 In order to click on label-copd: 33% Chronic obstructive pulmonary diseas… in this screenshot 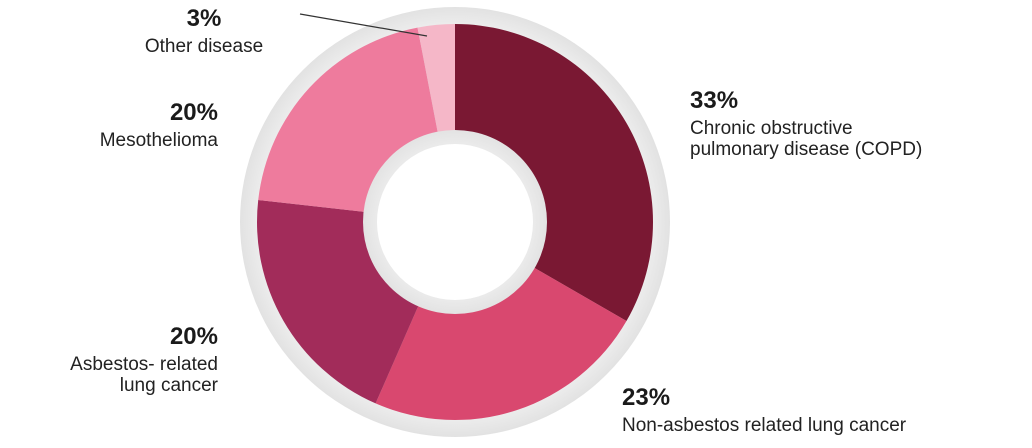, I will do `click(806, 124)`.